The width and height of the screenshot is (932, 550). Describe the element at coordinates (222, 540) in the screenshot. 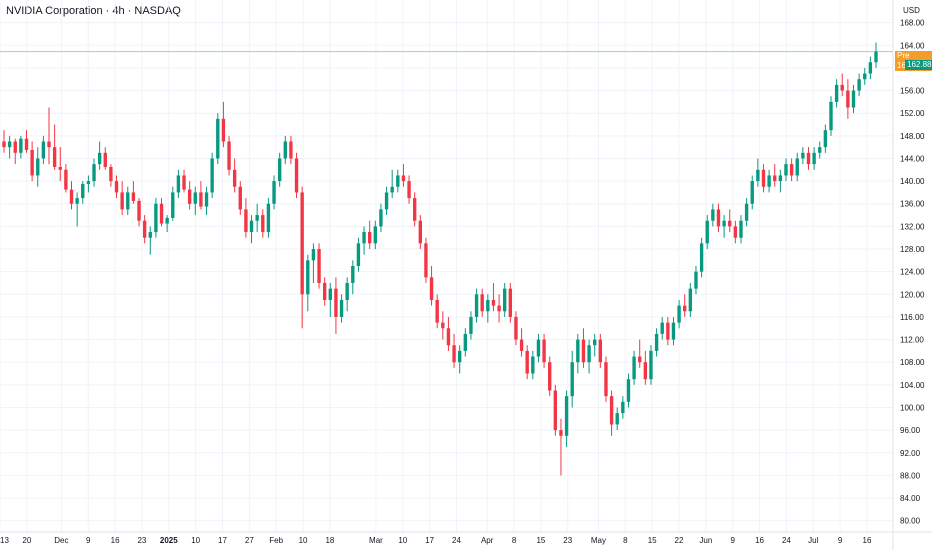

I see `x-tick-label: 17` at that location.